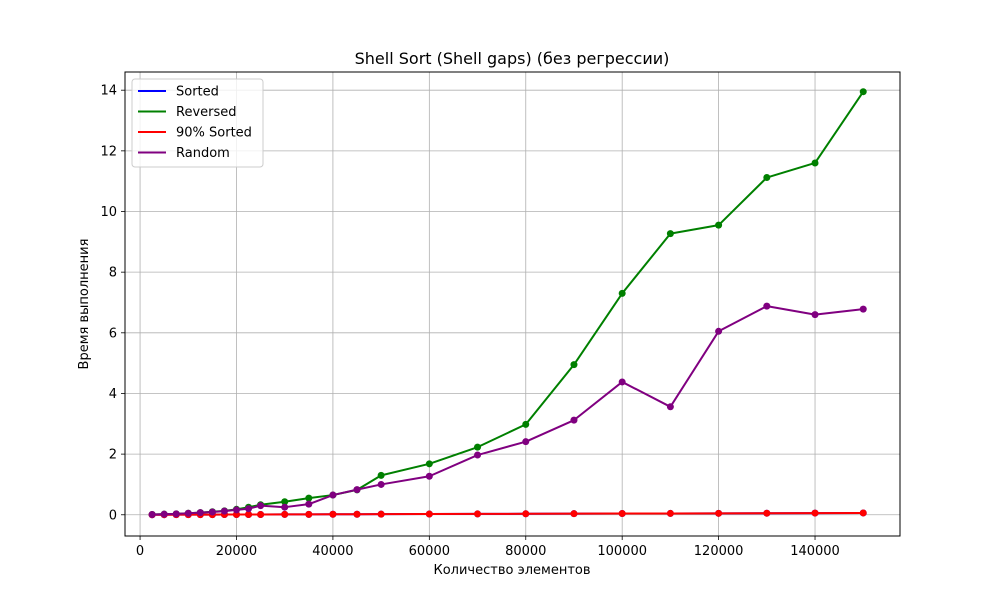  I want to click on legend-box, so click(197, 123).